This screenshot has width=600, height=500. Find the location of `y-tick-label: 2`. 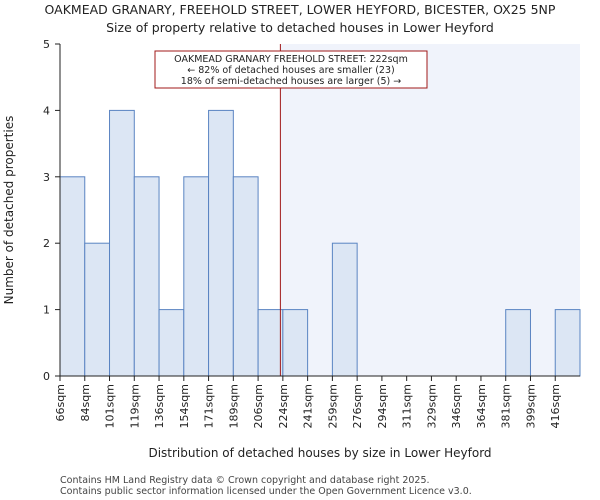

y-tick-label: 2 is located at coordinates (46, 243).